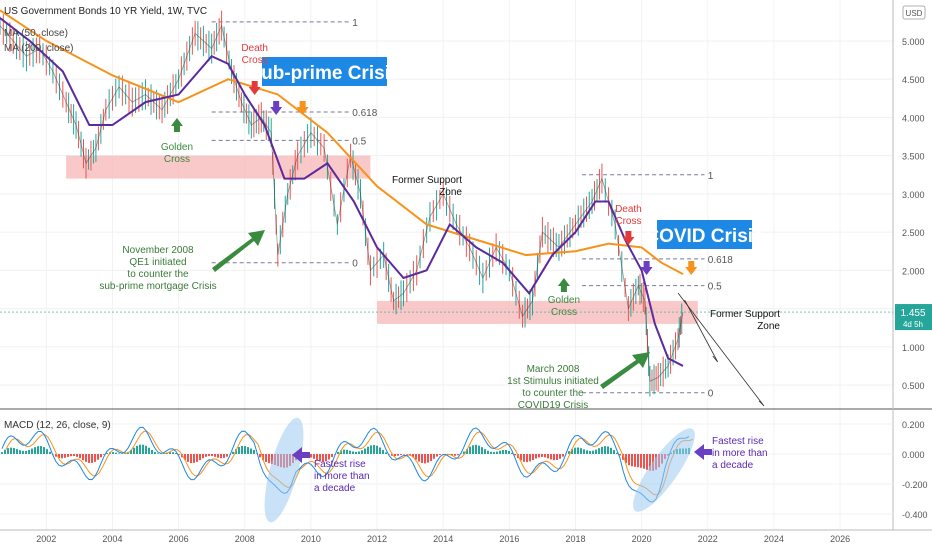  I want to click on fib-2018-label: 1, so click(711, 176).